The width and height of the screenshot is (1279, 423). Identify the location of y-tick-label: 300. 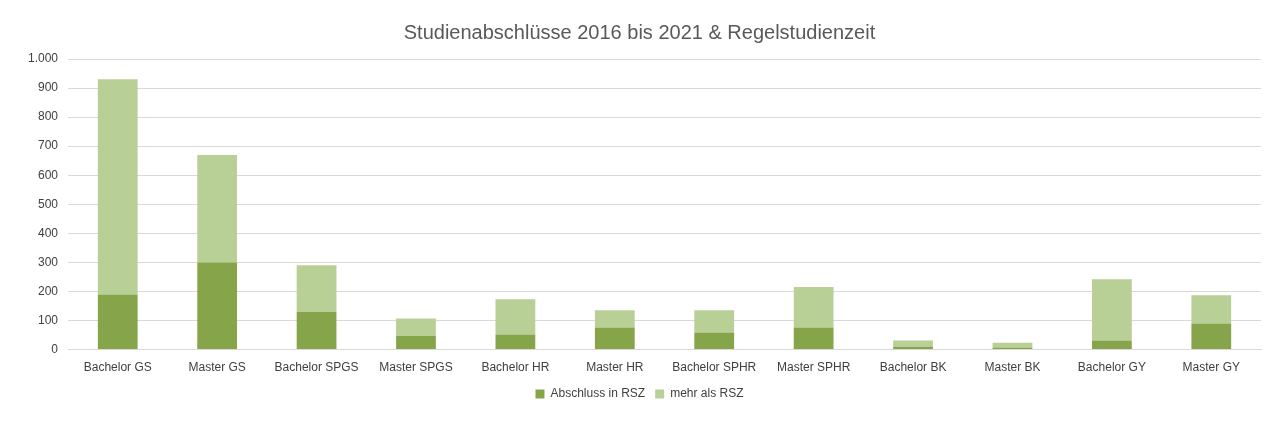
(48, 261).